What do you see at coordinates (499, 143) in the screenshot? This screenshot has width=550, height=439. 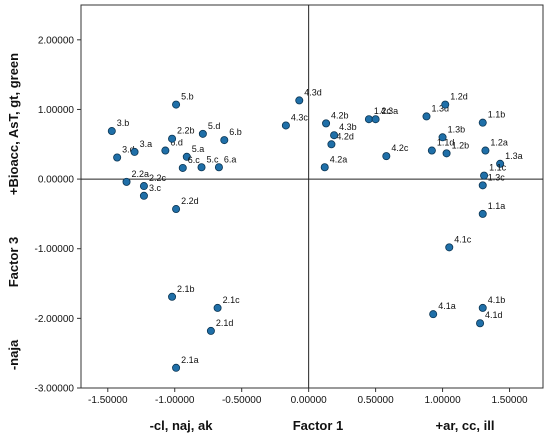 I see `data-point-label: 1.2a` at bounding box center [499, 143].